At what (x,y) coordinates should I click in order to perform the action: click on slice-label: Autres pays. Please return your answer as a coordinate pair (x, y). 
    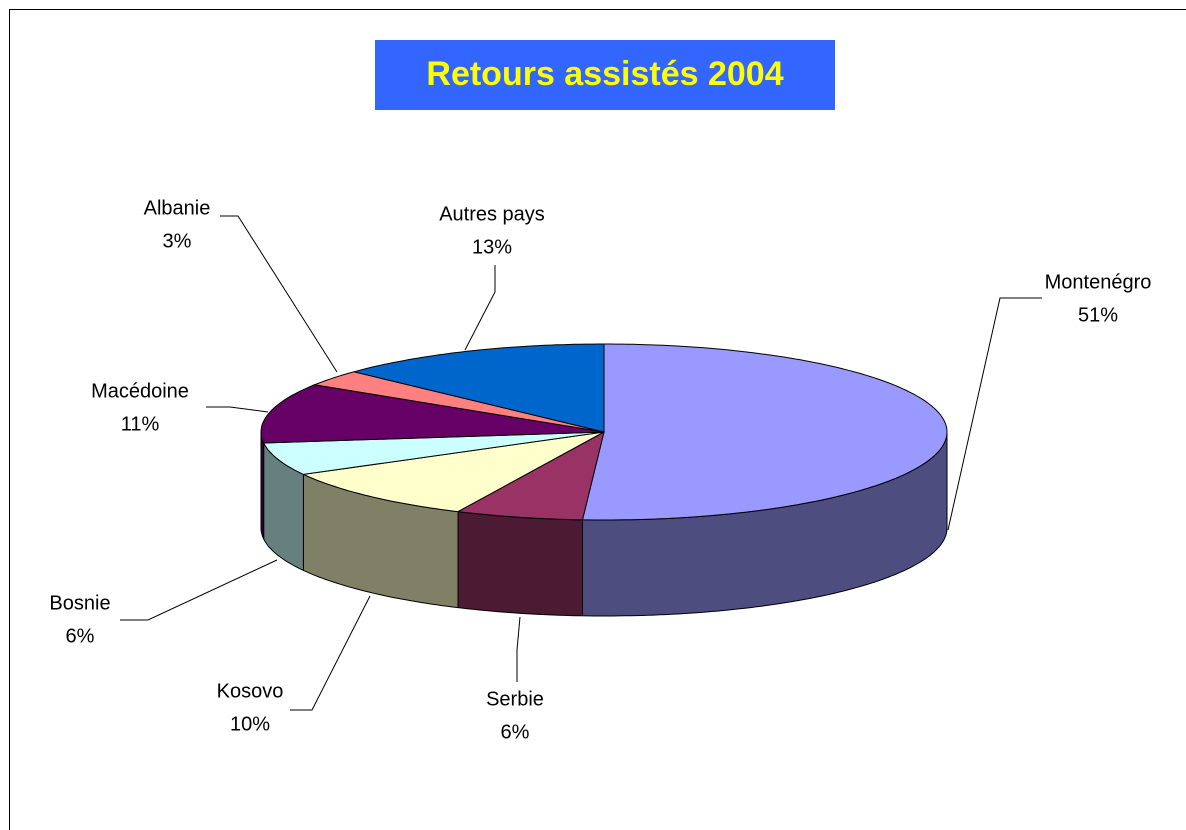
    Looking at the image, I should click on (492, 214).